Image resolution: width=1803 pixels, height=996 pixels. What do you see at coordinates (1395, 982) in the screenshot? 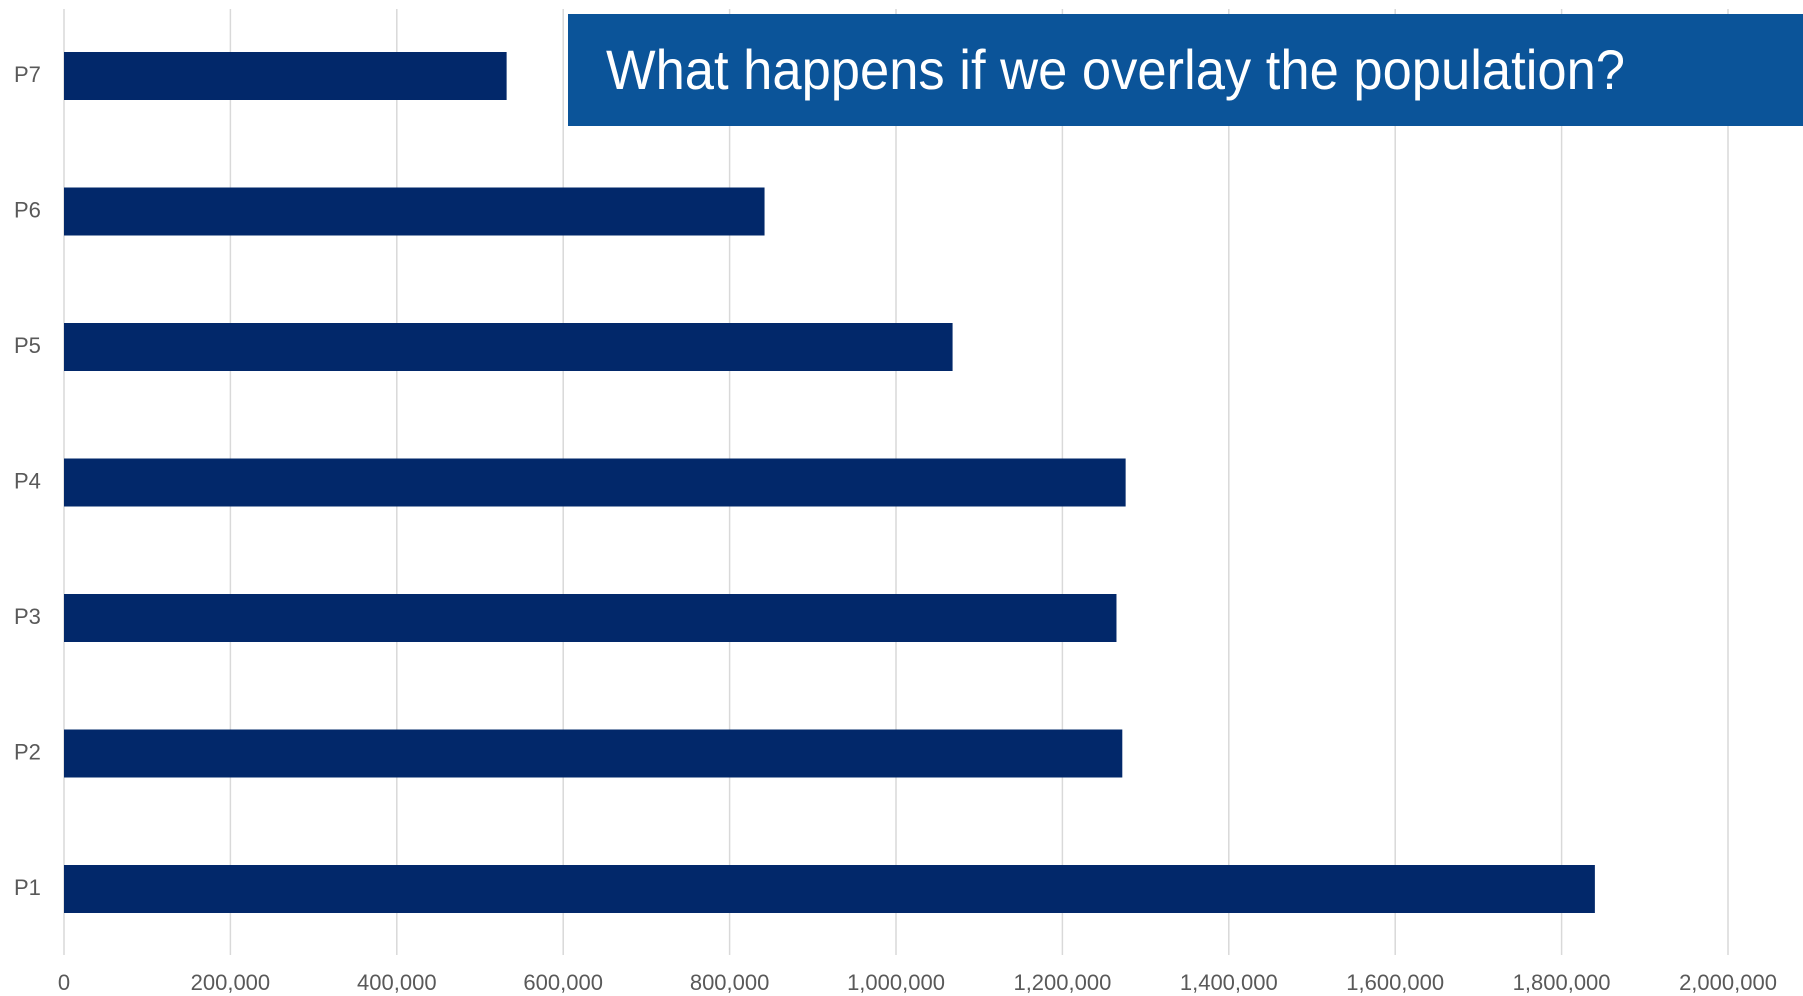
I see `x-tick-label: 1,600,000` at bounding box center [1395, 982].